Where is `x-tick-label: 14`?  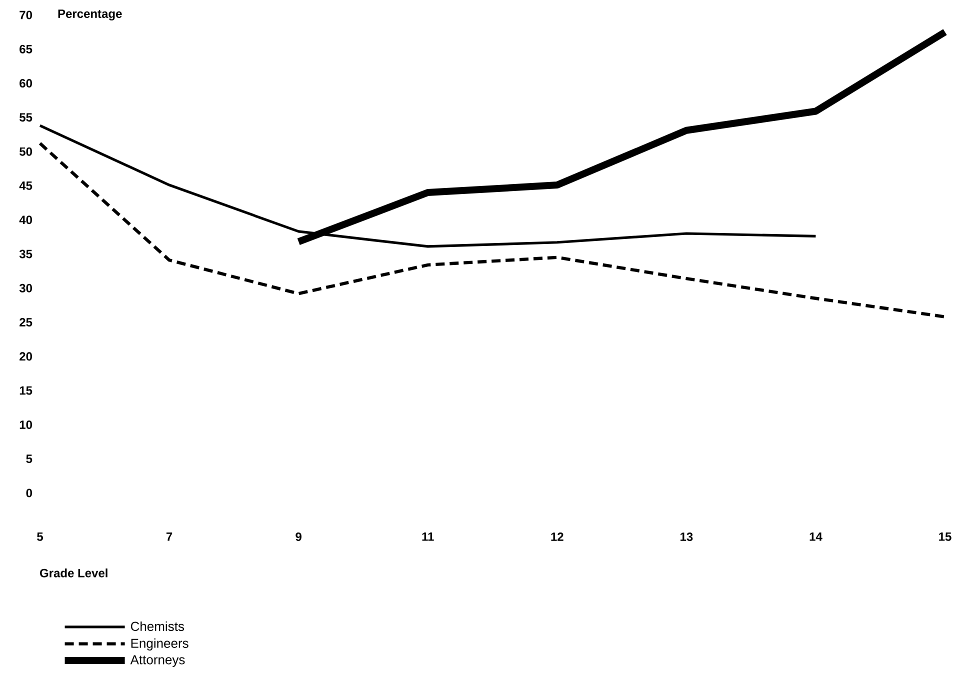
x-tick-label: 14 is located at coordinates (816, 536).